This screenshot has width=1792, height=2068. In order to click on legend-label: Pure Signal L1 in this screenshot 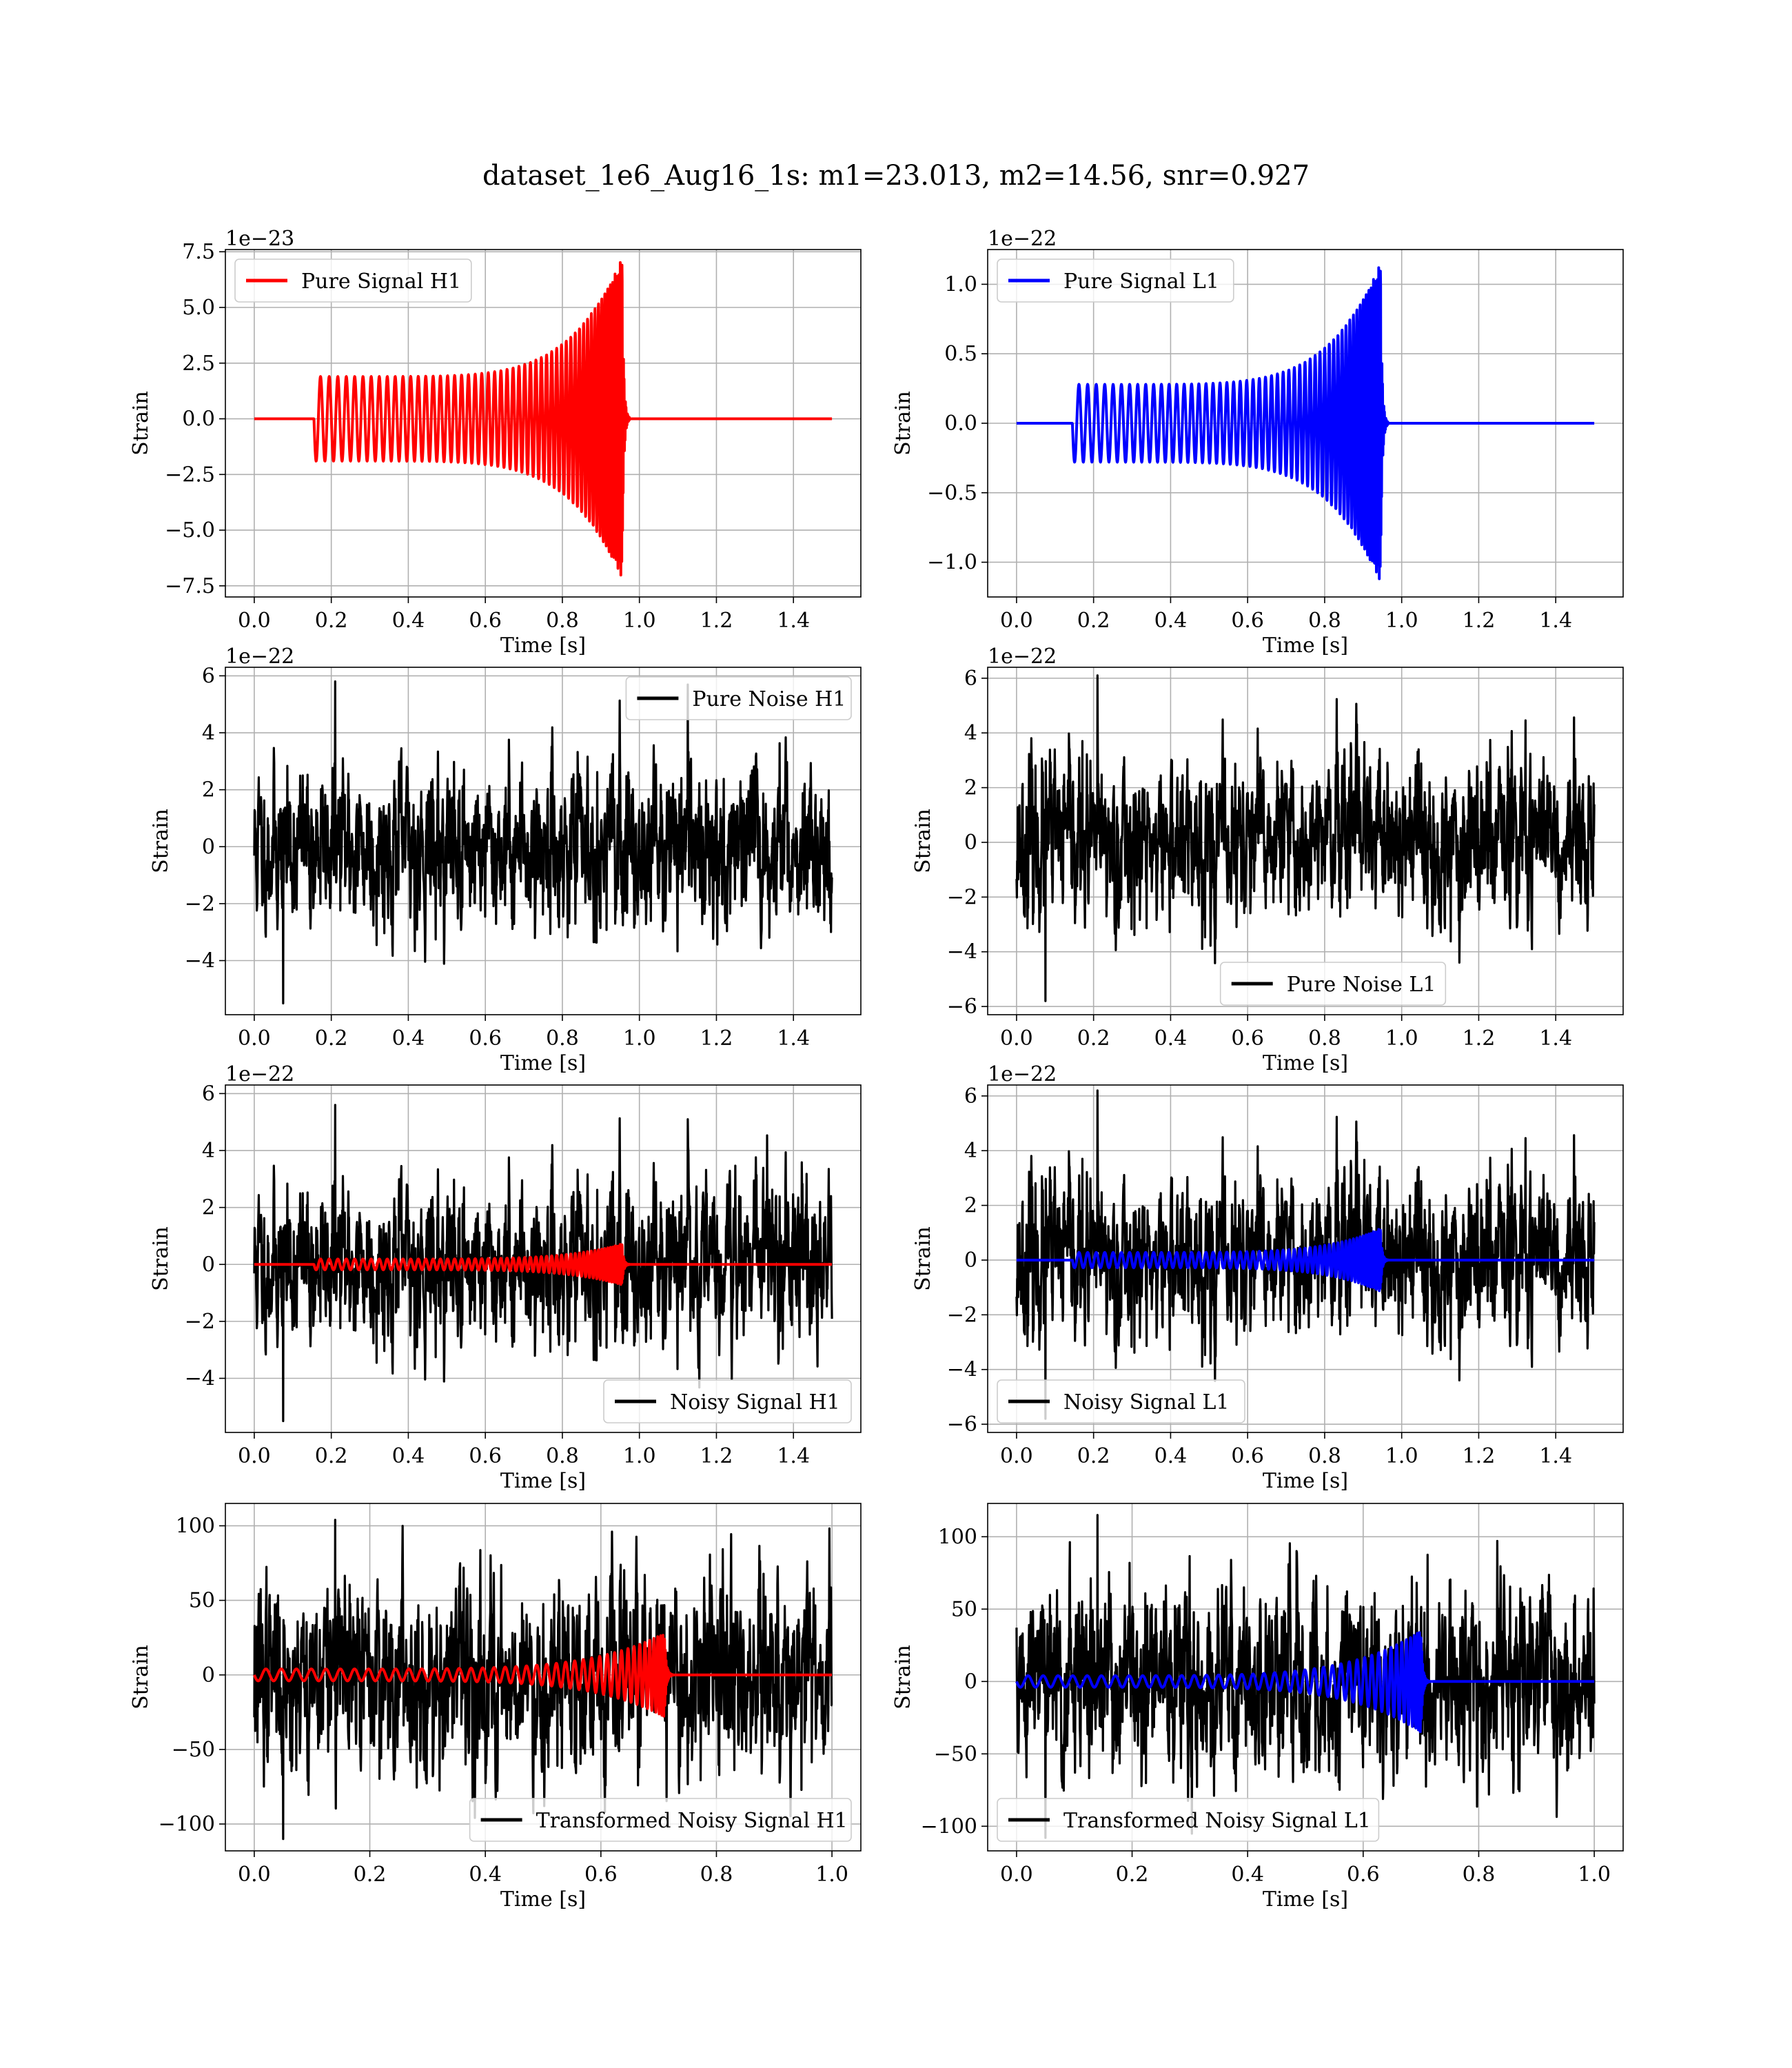, I will do `click(1141, 282)`.